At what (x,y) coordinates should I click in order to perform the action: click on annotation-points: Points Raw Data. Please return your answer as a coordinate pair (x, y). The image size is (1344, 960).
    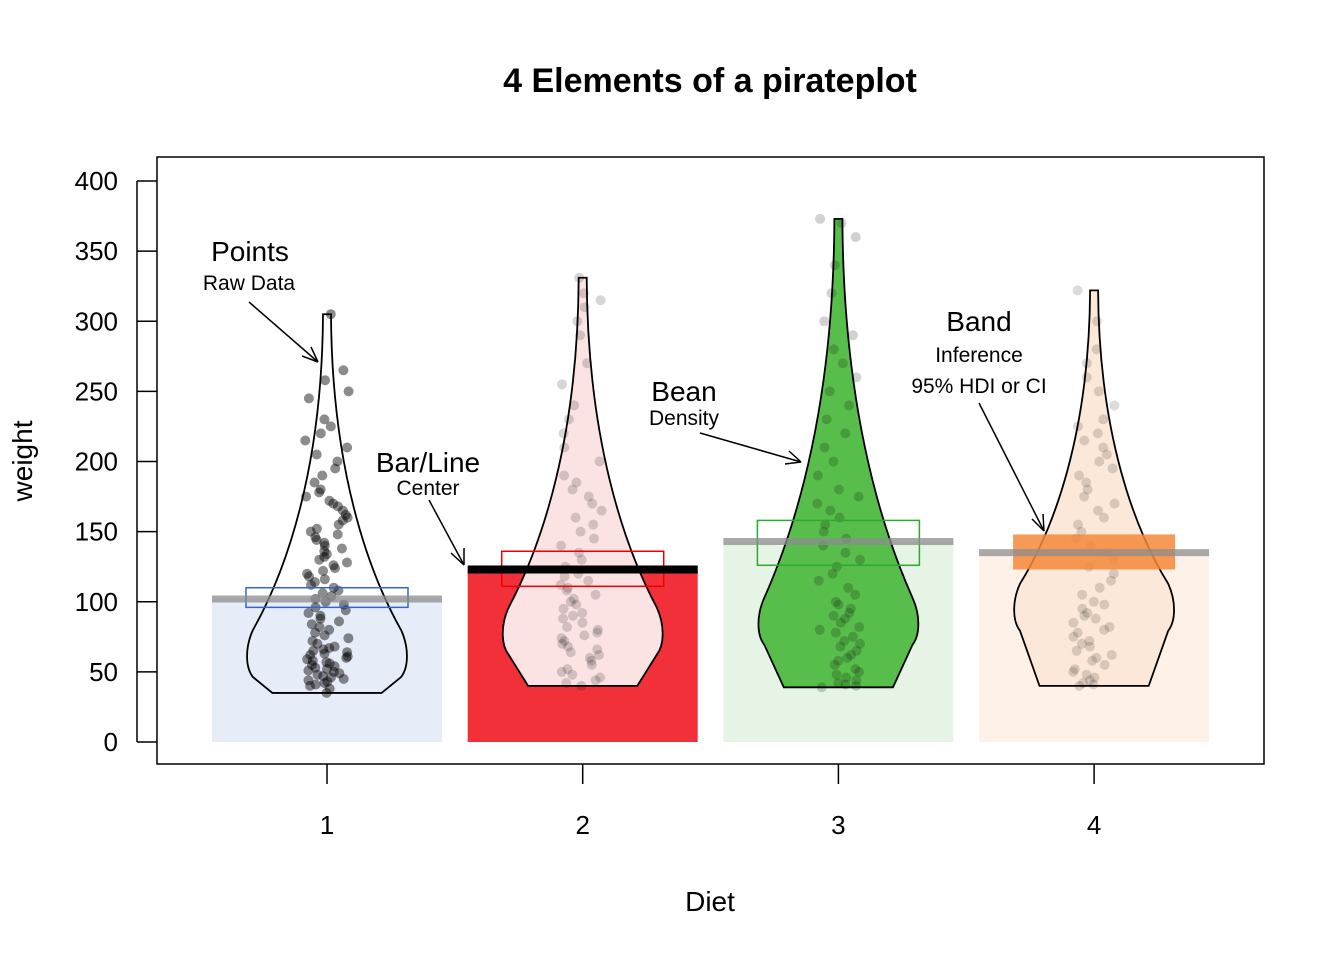
    Looking at the image, I should click on (261, 299).